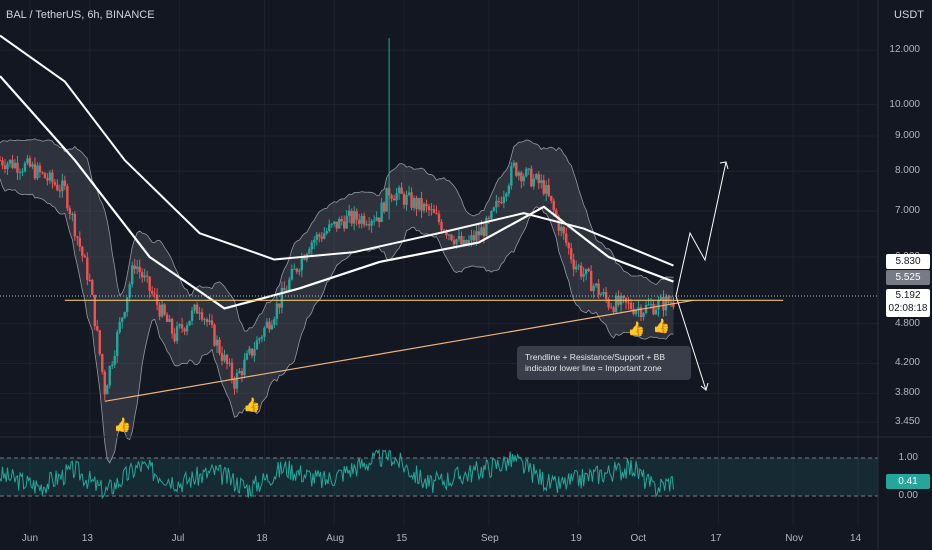  I want to click on price-tick-label: 3.800, so click(907, 393).